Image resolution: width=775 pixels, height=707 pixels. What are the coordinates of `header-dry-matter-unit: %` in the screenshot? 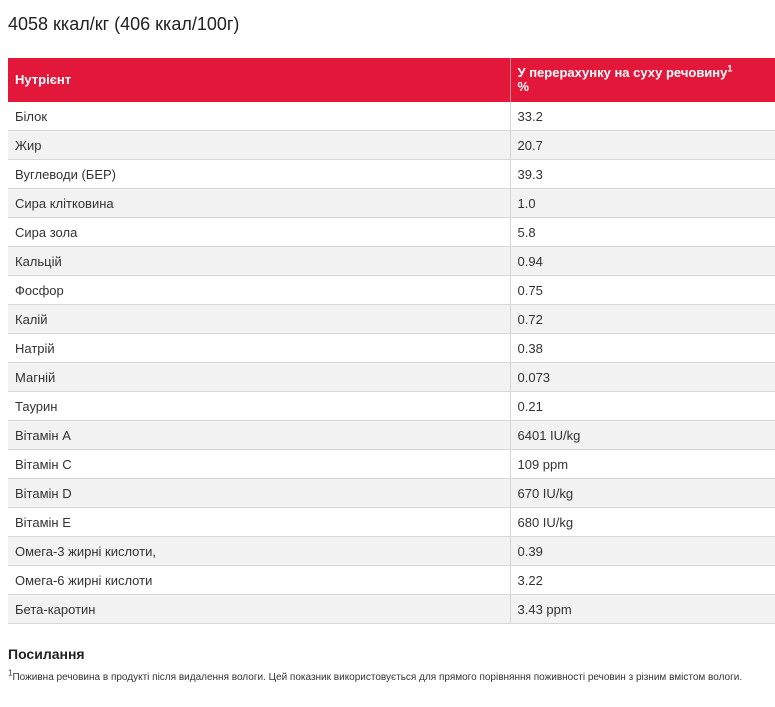 It's located at (523, 86).